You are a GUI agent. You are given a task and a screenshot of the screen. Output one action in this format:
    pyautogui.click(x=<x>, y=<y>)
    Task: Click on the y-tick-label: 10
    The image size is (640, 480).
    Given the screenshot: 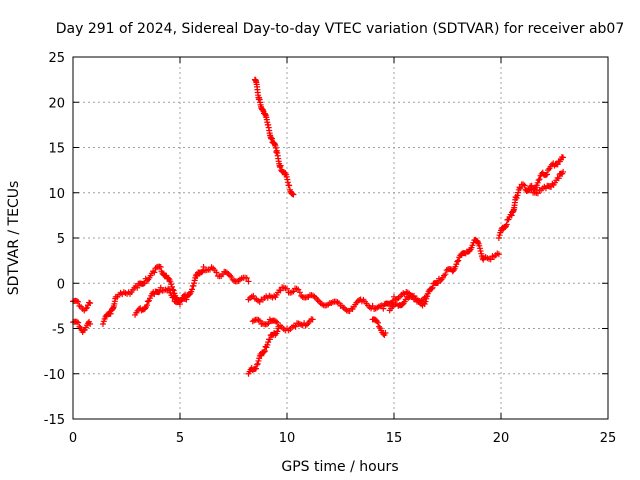 What is the action you would take?
    pyautogui.click(x=56, y=194)
    